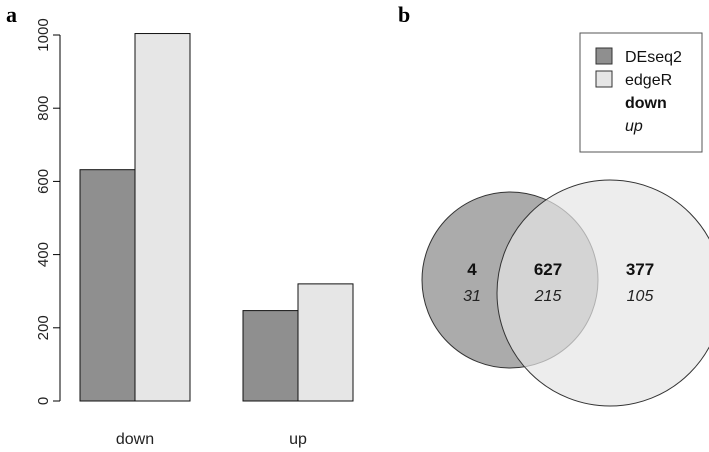 This screenshot has height=452, width=709. What do you see at coordinates (162, 217) in the screenshot?
I see `bar-down-edger` at bounding box center [162, 217].